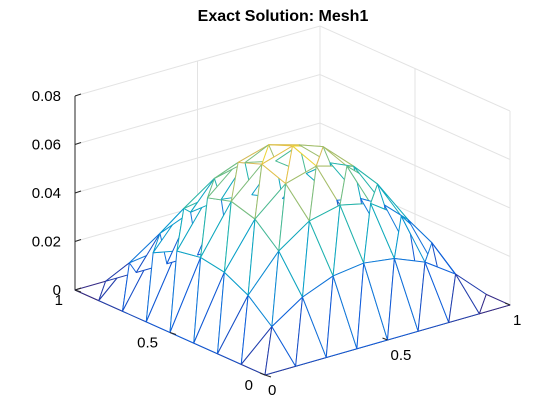 Image resolution: width=560 pixels, height=420 pixels. I want to click on z-tick-label: 0.06, so click(46, 145).